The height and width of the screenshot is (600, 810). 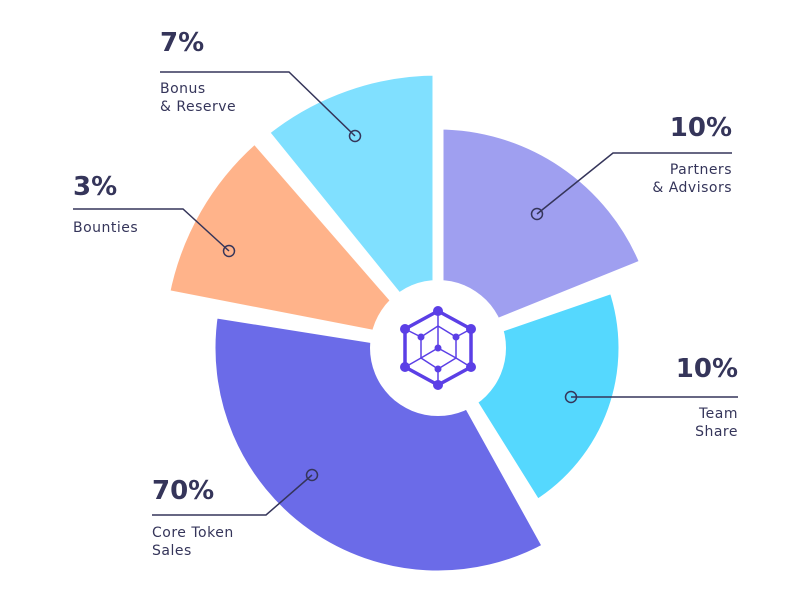 I want to click on hexagon-cube-network-icon, so click(x=438, y=348).